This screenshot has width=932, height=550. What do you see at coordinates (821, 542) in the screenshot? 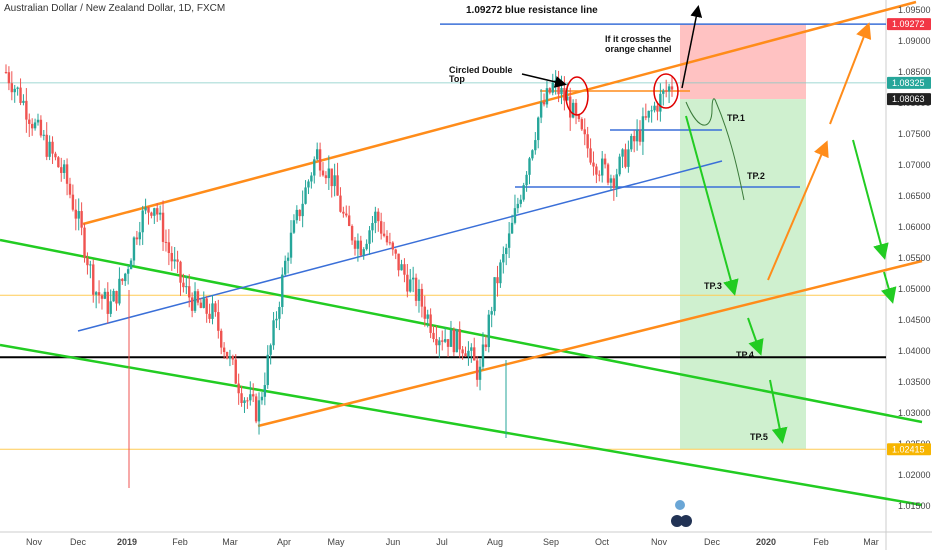
I see `x-tick-label: Feb` at bounding box center [821, 542].